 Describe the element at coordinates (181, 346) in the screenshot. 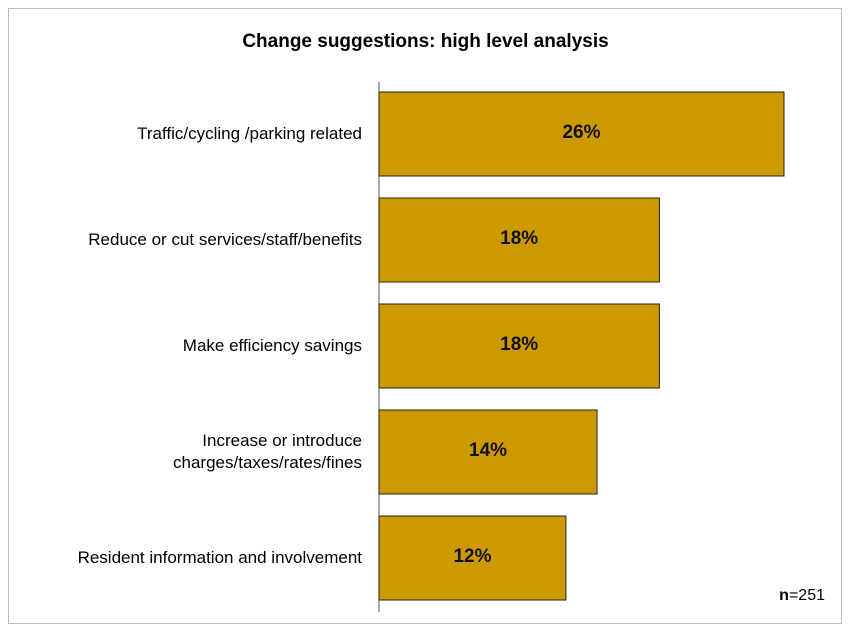

I see `category-label-3: Make efficiency savings` at that location.